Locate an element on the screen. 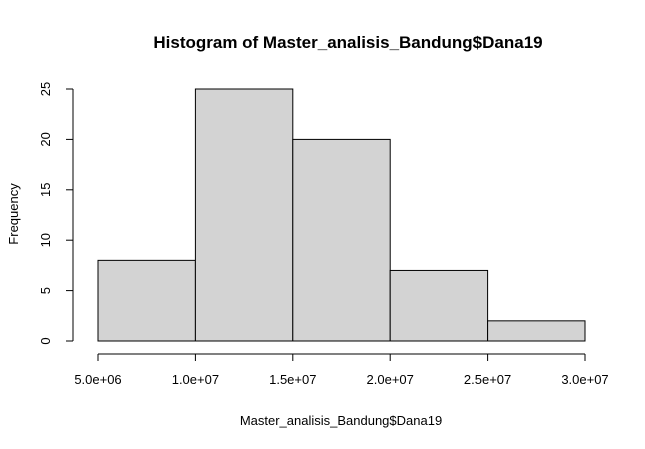 The height and width of the screenshot is (449, 645). y-tick-label-1: 0 is located at coordinates (45, 340).